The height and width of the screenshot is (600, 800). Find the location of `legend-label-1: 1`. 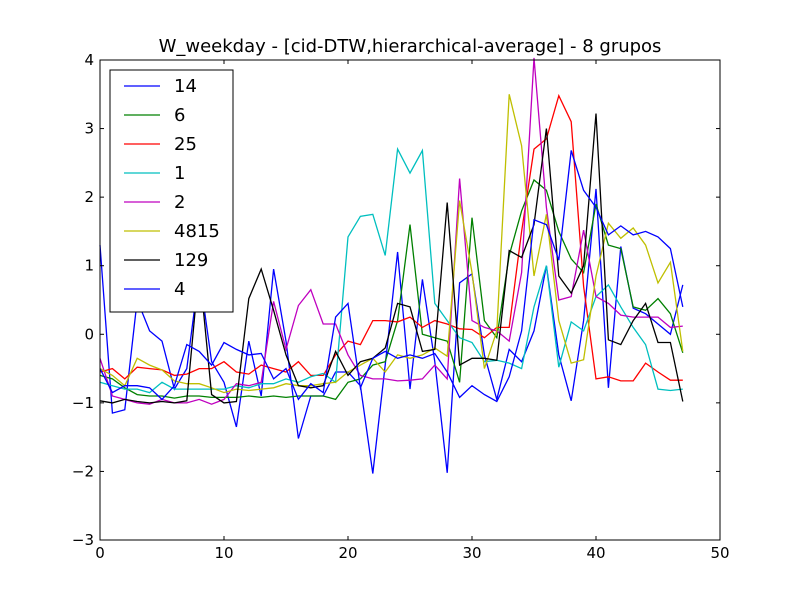

legend-label-1: 1 is located at coordinates (179, 173).